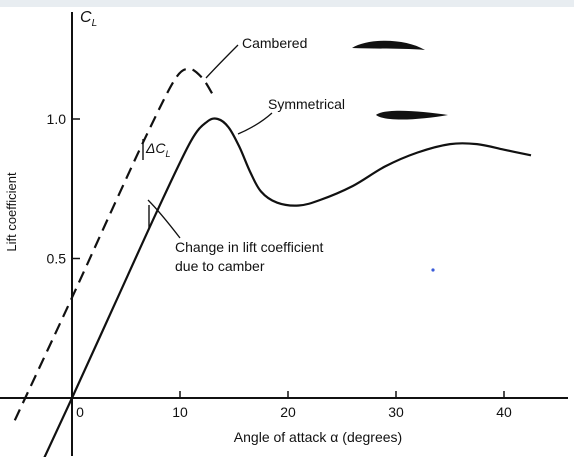 This screenshot has width=574, height=457. I want to click on y-axis-label: Lift coefficient, so click(11, 212).